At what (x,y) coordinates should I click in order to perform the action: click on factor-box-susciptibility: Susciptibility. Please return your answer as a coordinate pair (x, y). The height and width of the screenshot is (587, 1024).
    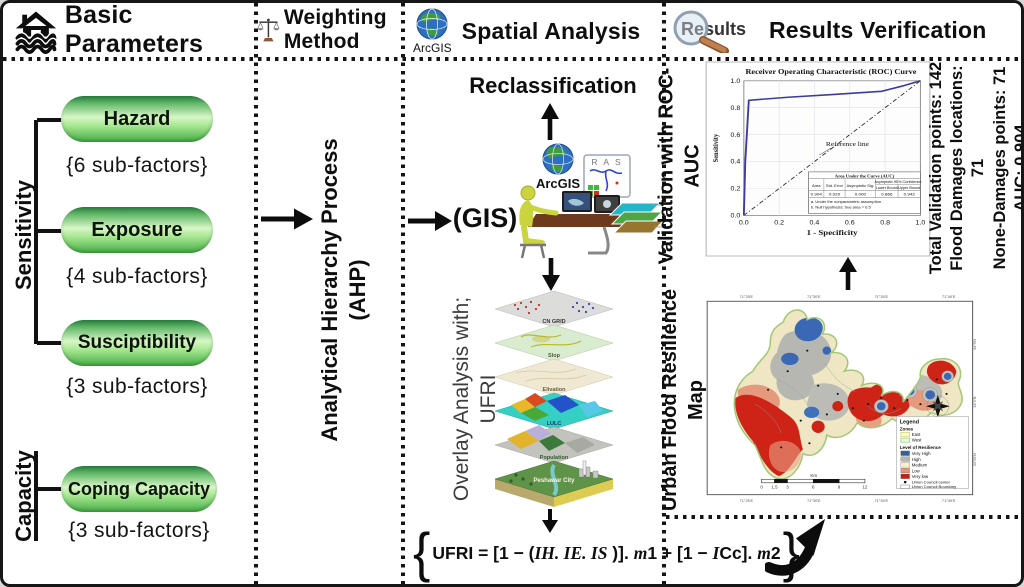
    Looking at the image, I should click on (137, 343).